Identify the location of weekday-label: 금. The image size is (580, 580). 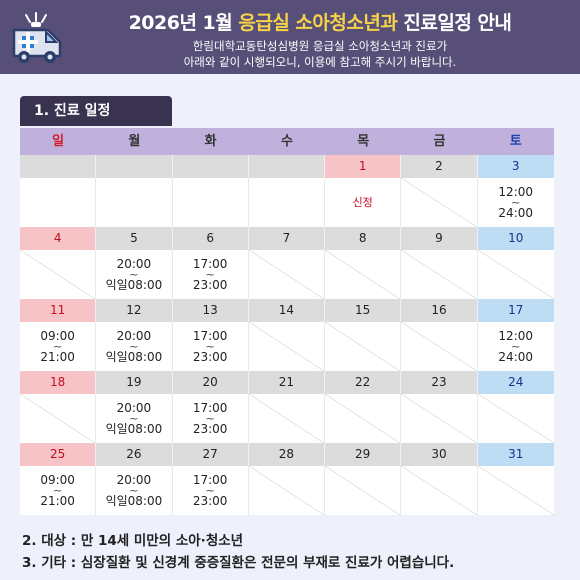
(439, 141).